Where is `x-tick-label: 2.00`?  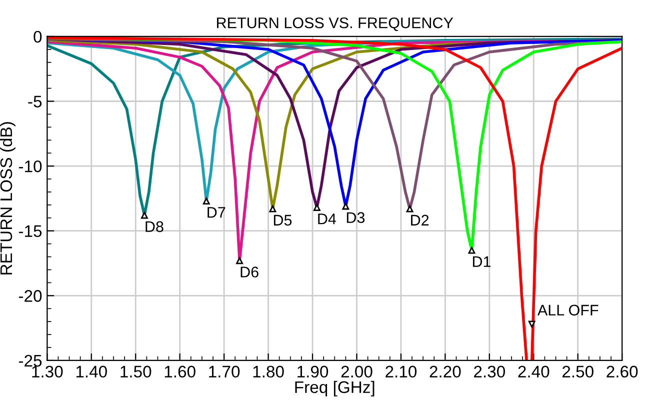
x-tick-label: 2.00 is located at coordinates (356, 372).